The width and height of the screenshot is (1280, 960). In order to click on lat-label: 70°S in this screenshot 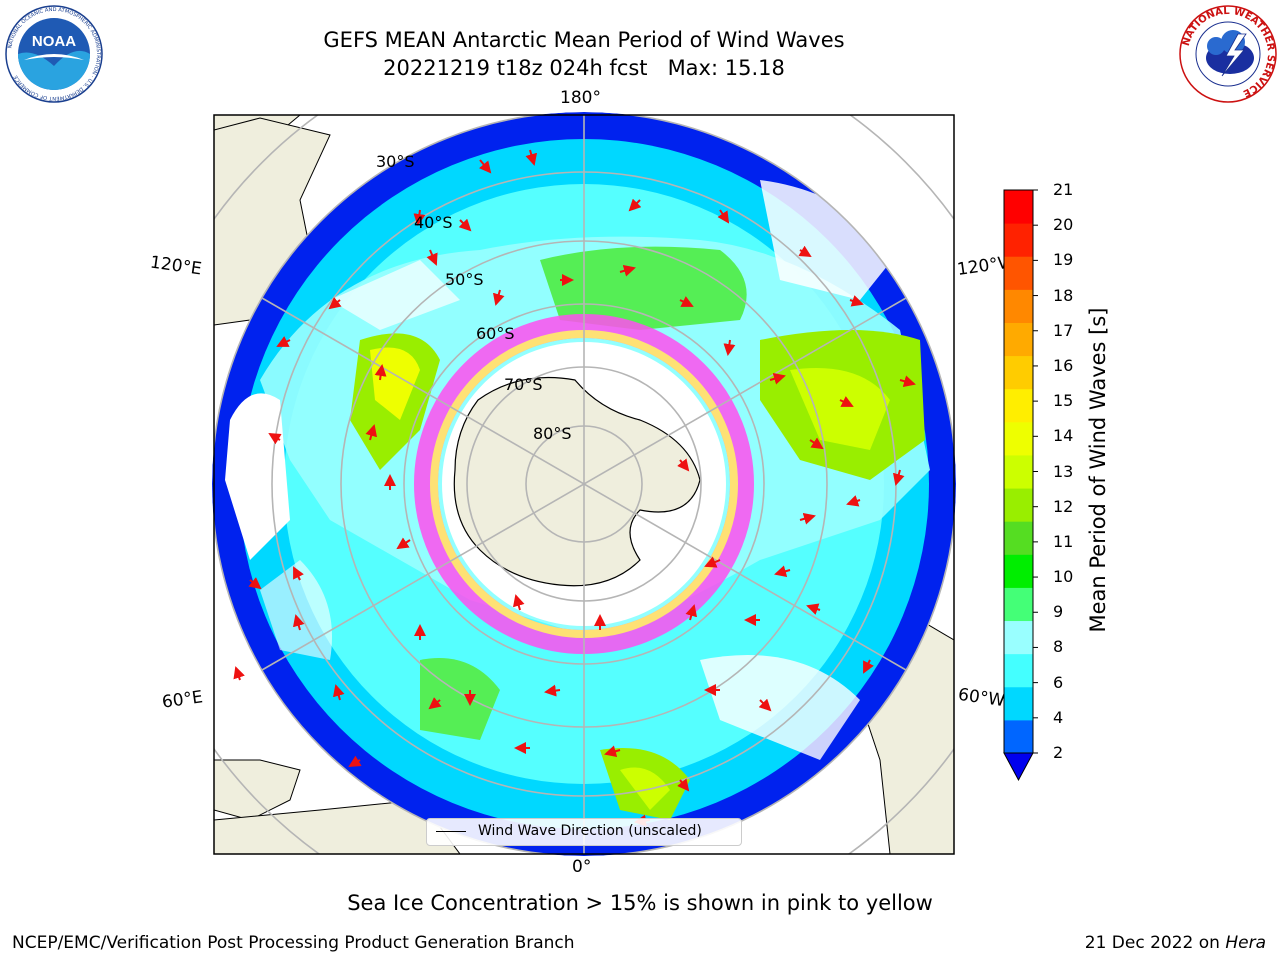, I will do `click(523, 384)`.